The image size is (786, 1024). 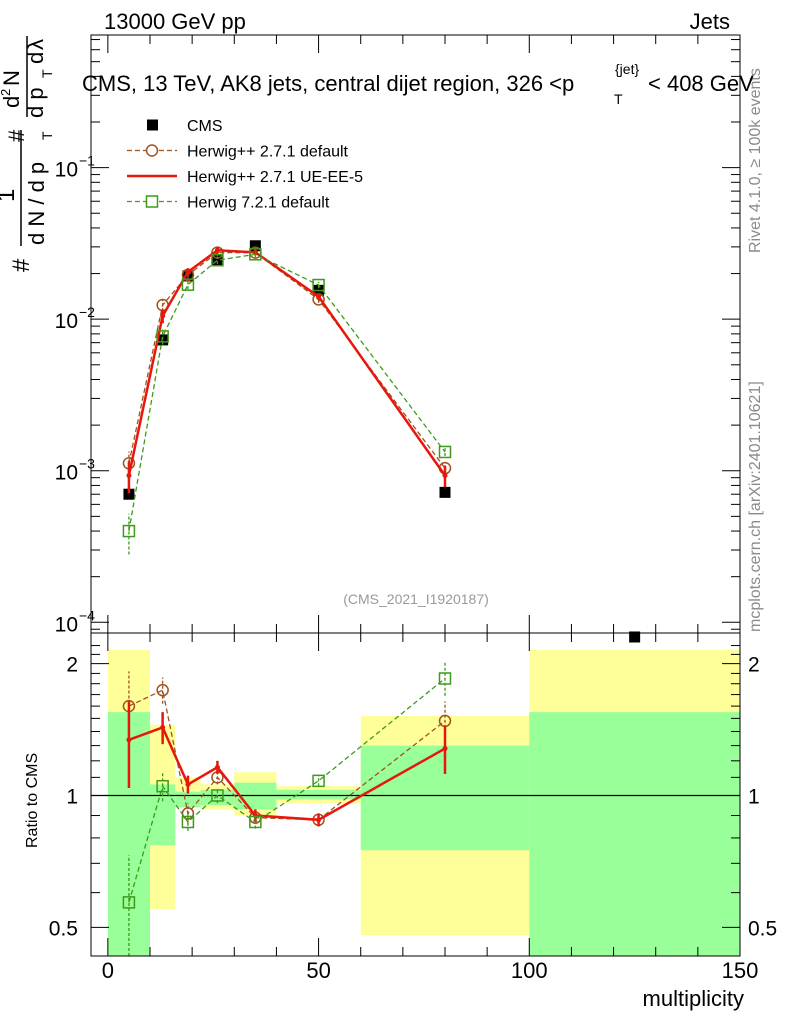 What do you see at coordinates (205, 126) in the screenshot?
I see `legend-label-cms: CMS` at bounding box center [205, 126].